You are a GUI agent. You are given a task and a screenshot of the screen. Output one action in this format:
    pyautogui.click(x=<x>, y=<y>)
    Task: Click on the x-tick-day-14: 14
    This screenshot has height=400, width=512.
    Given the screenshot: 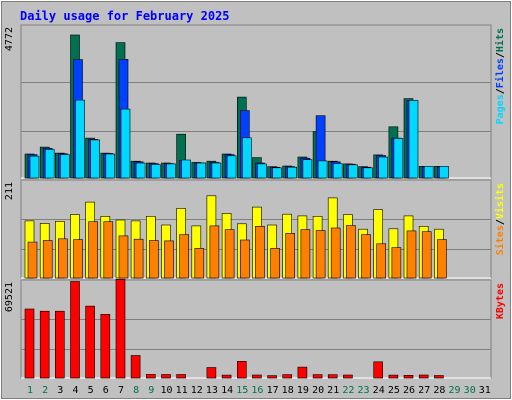 What is the action you would take?
    pyautogui.click(x=227, y=390)
    